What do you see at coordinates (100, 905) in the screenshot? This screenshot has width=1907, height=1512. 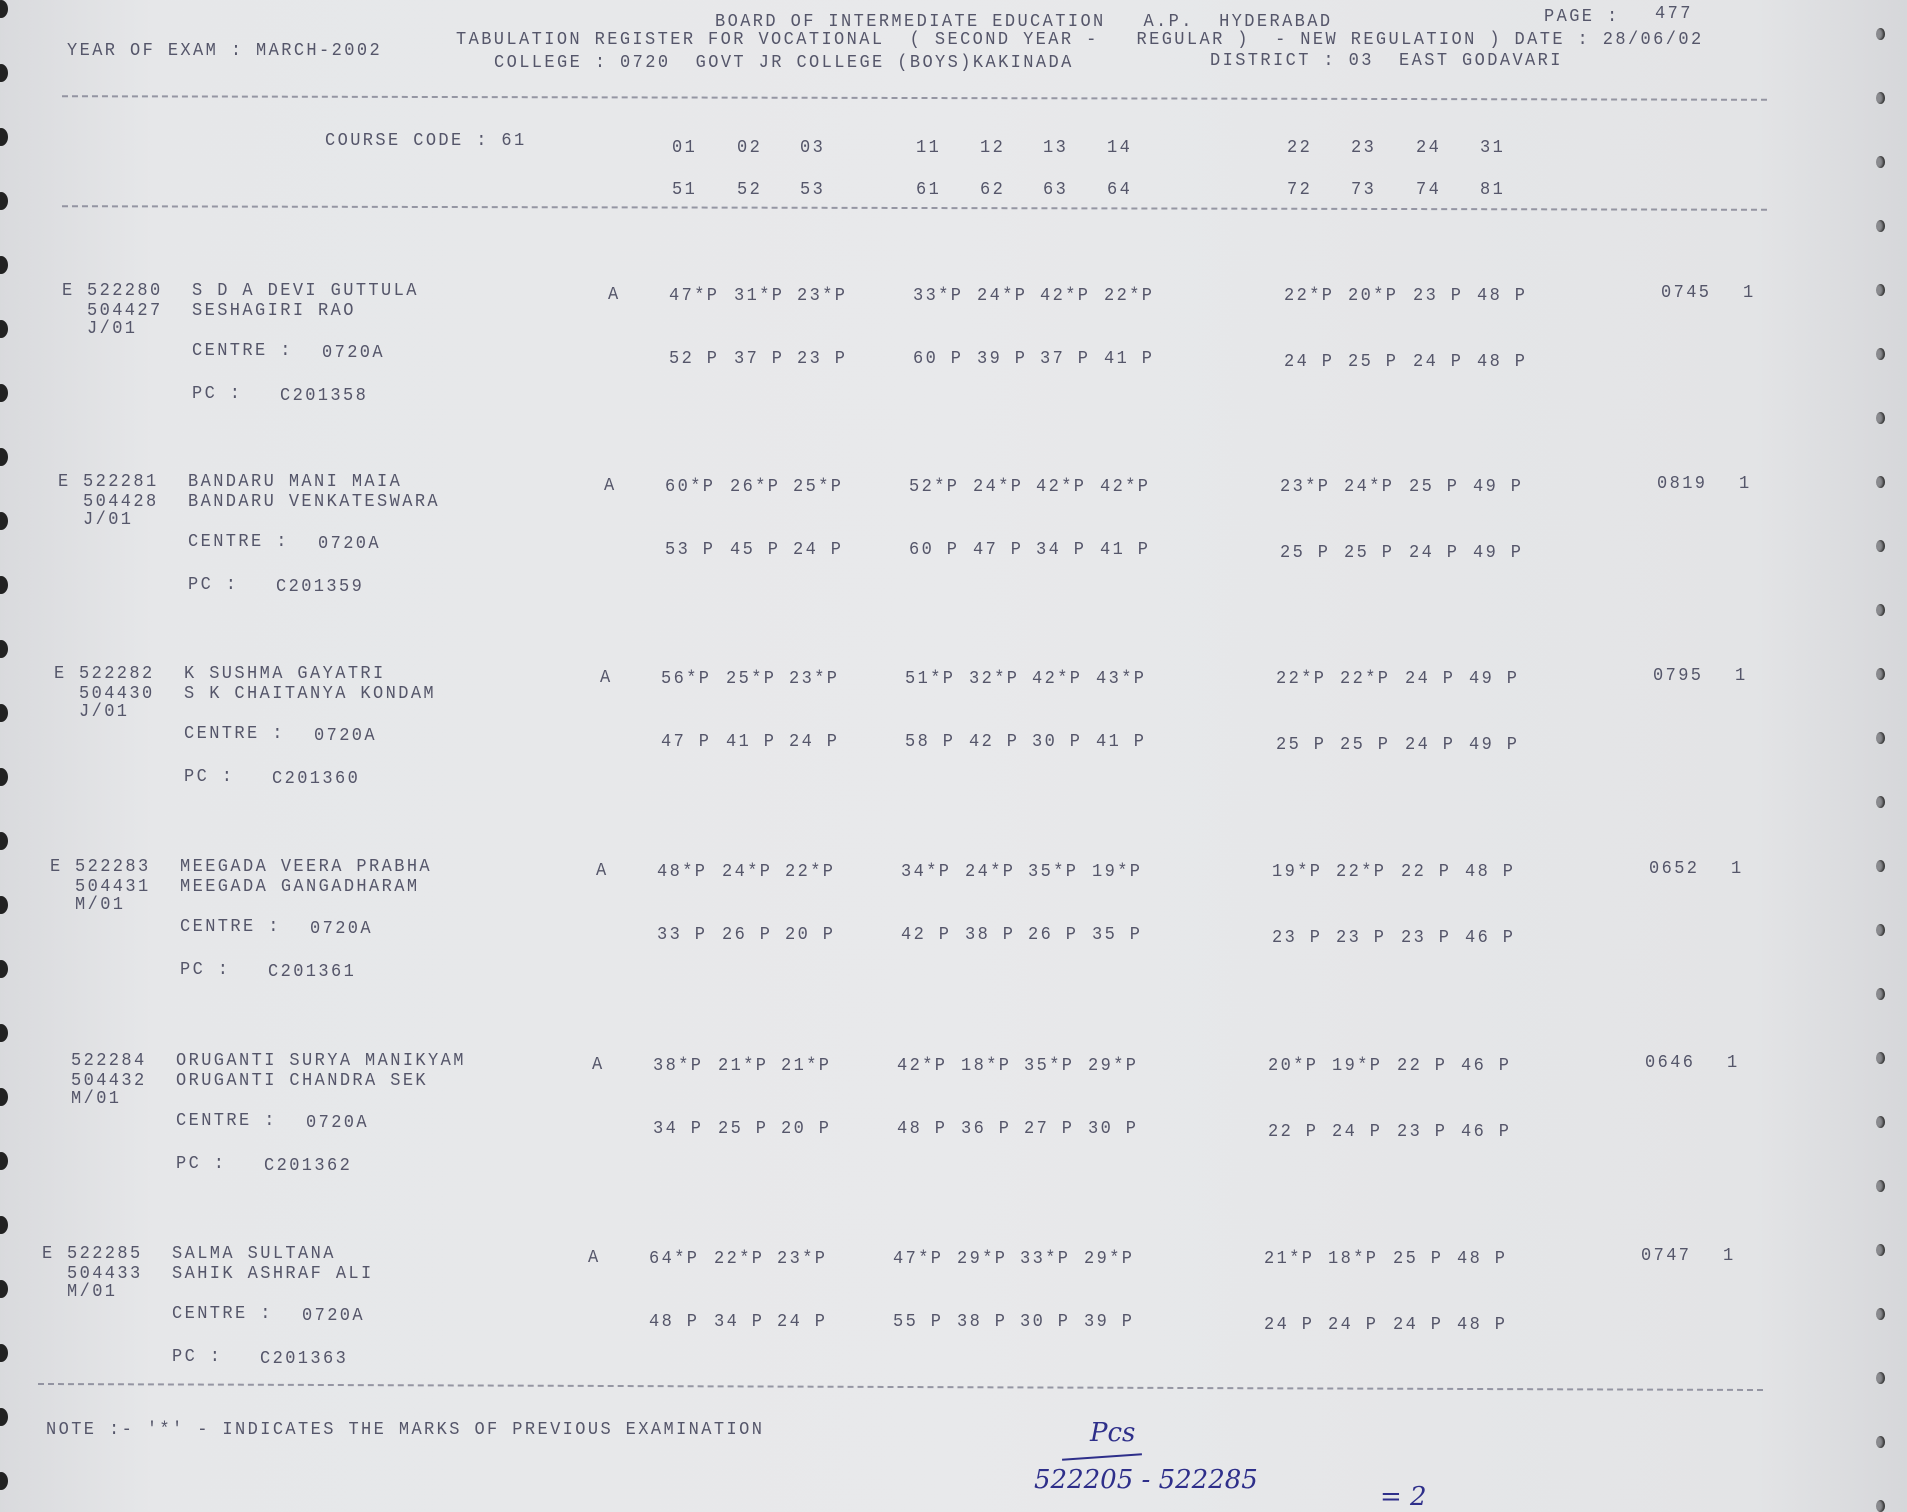 I see `group-code: M/01` at bounding box center [100, 905].